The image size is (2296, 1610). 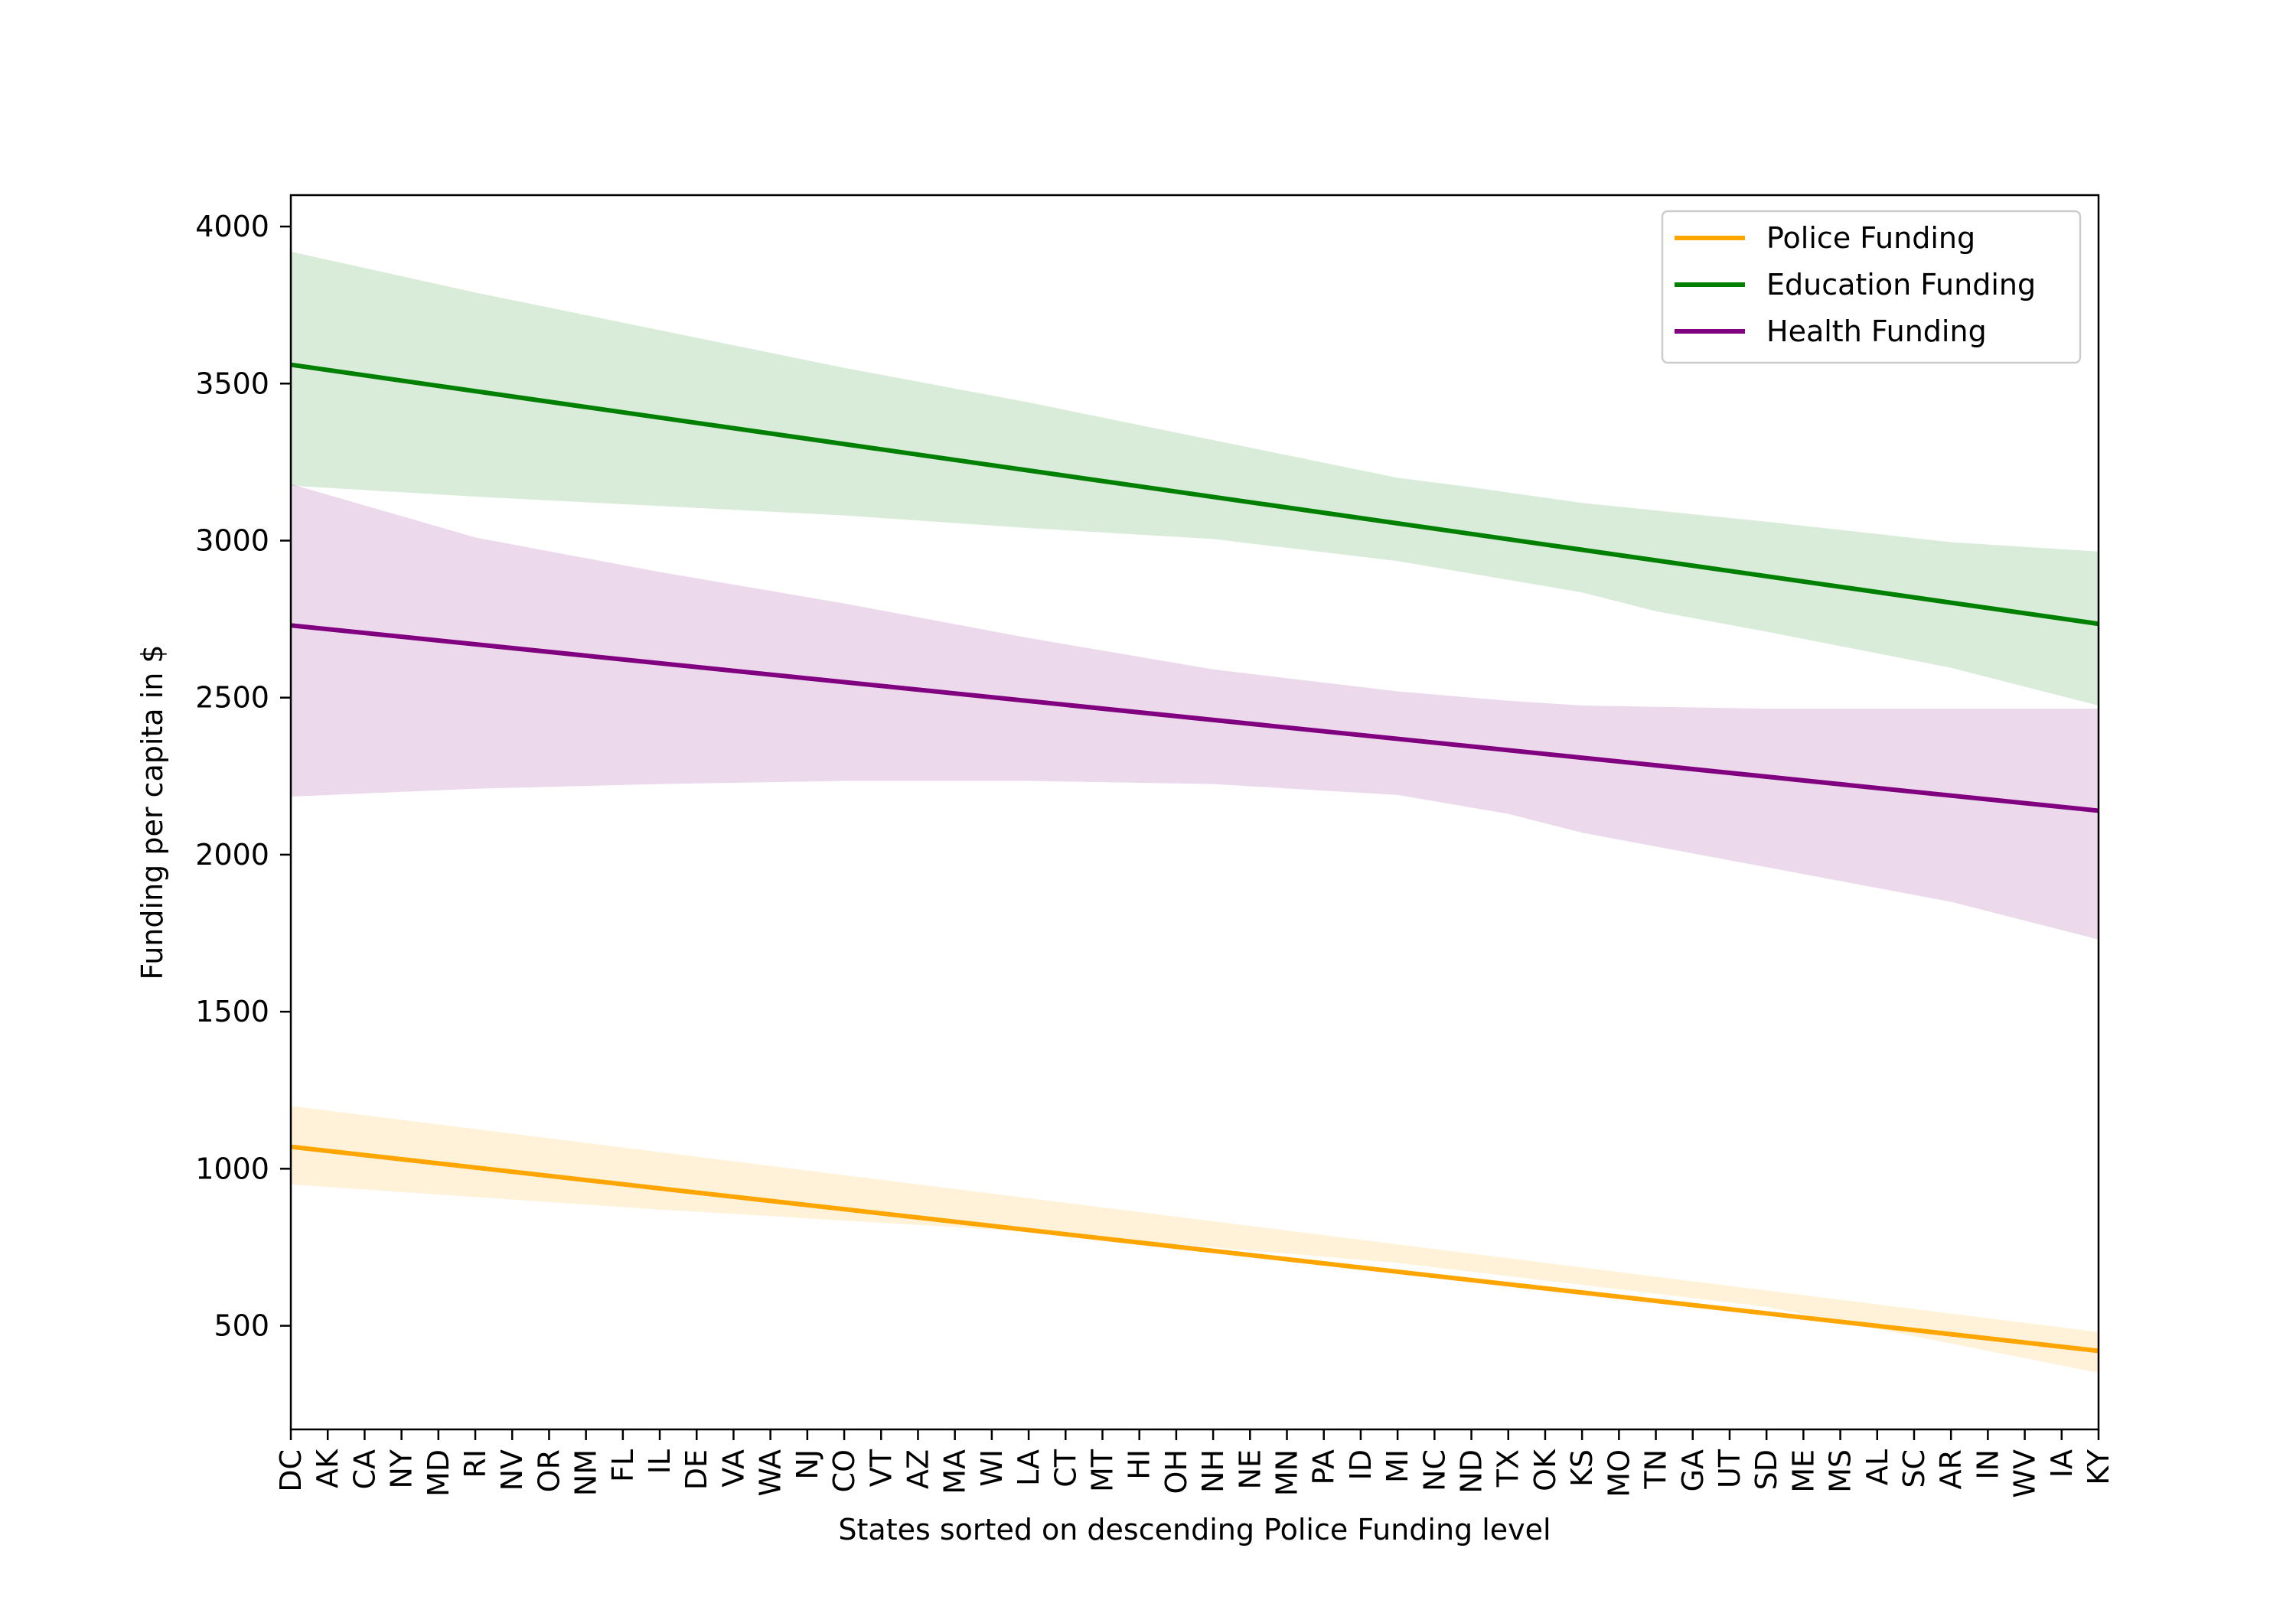 What do you see at coordinates (1434, 1470) in the screenshot?
I see `x-tick-label-31: NC` at bounding box center [1434, 1470].